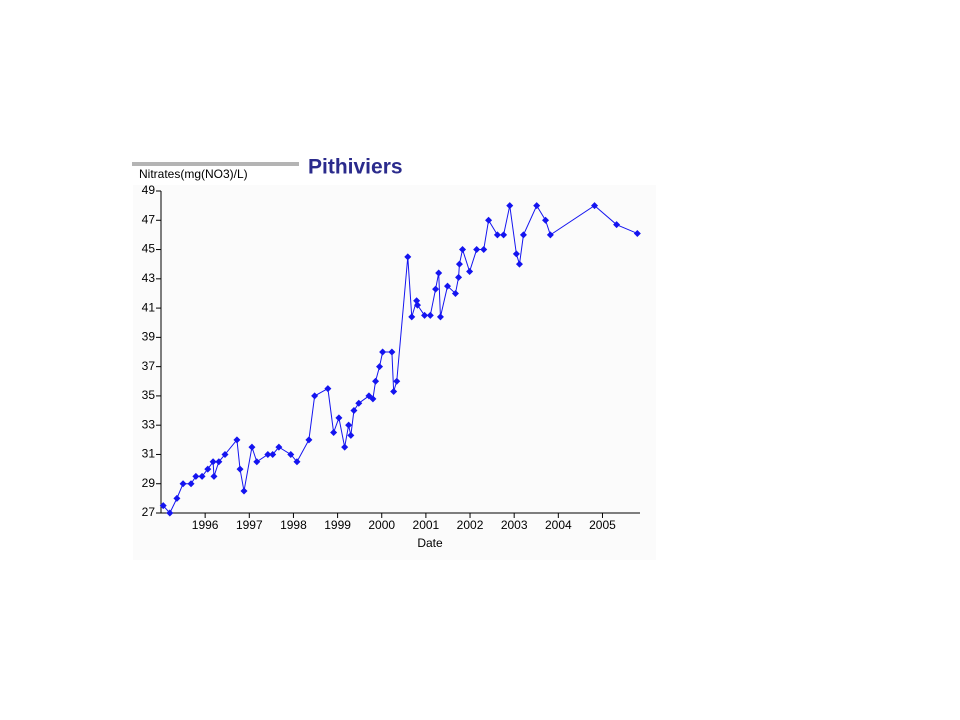 This screenshot has width=960, height=720. I want to click on x-tick-label: 2005, so click(602, 525).